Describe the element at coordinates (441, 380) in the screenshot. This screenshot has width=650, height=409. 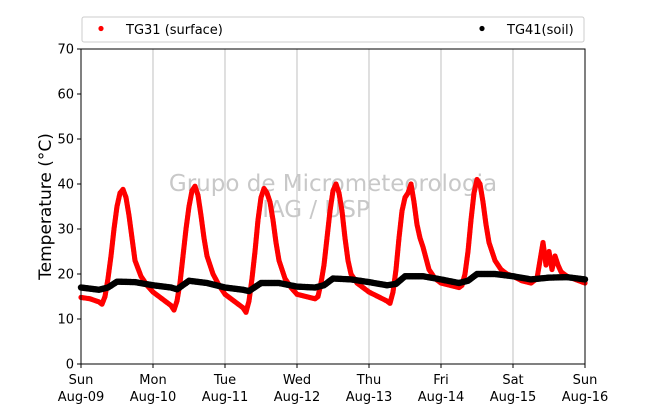
I see `x-tick-label-day: Fri` at that location.